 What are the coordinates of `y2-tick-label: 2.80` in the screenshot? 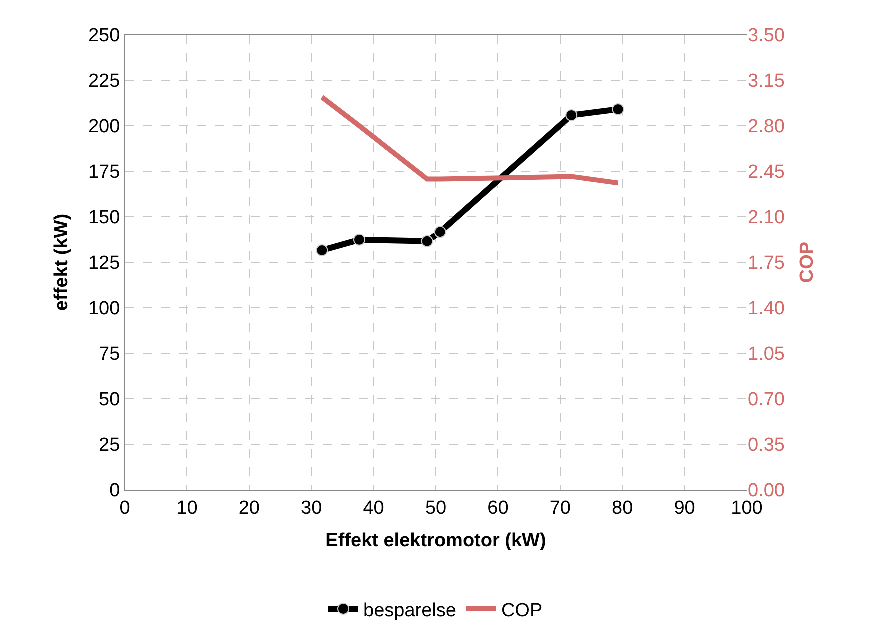 It's located at (766, 127).